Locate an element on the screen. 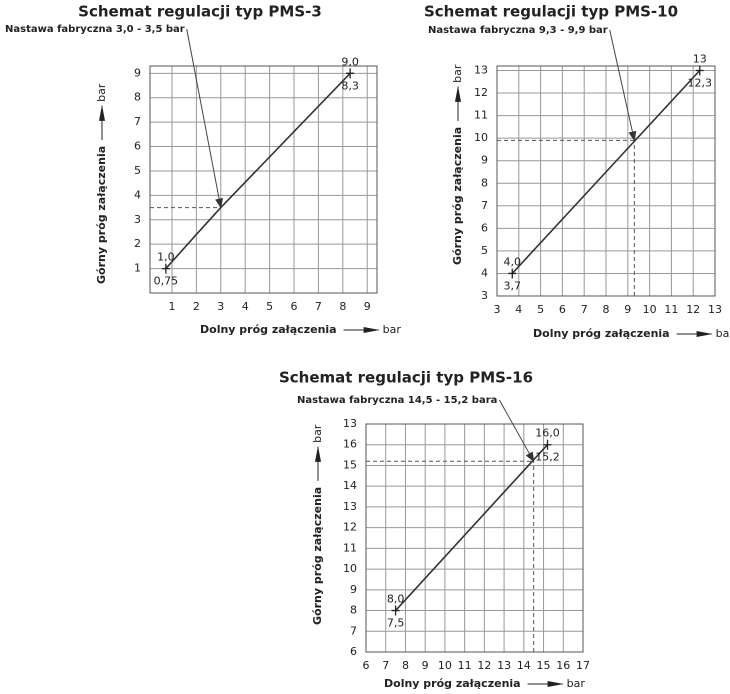  y-tick-label: 12 is located at coordinates (481, 92).